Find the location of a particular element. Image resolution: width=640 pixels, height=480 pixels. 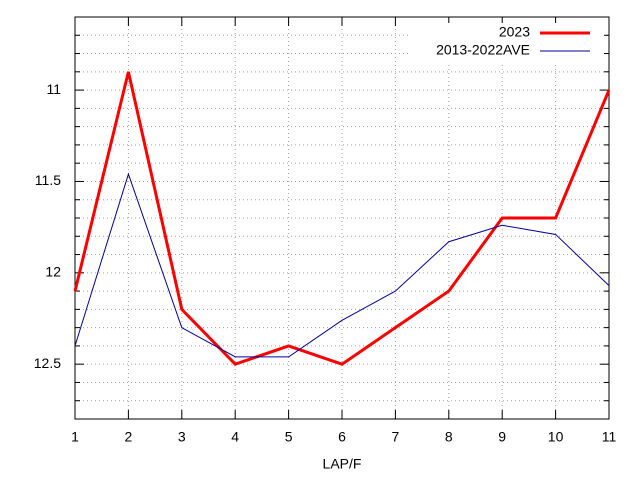

y-tick-label: 11 is located at coordinates (53, 89).